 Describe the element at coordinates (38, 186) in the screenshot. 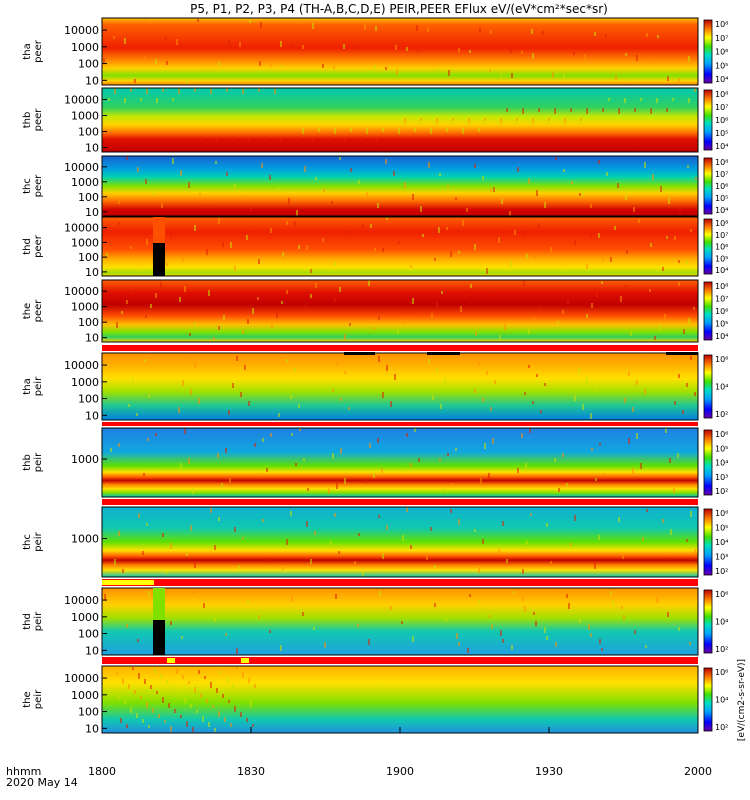

I see `y-axis-label-species: peer` at that location.